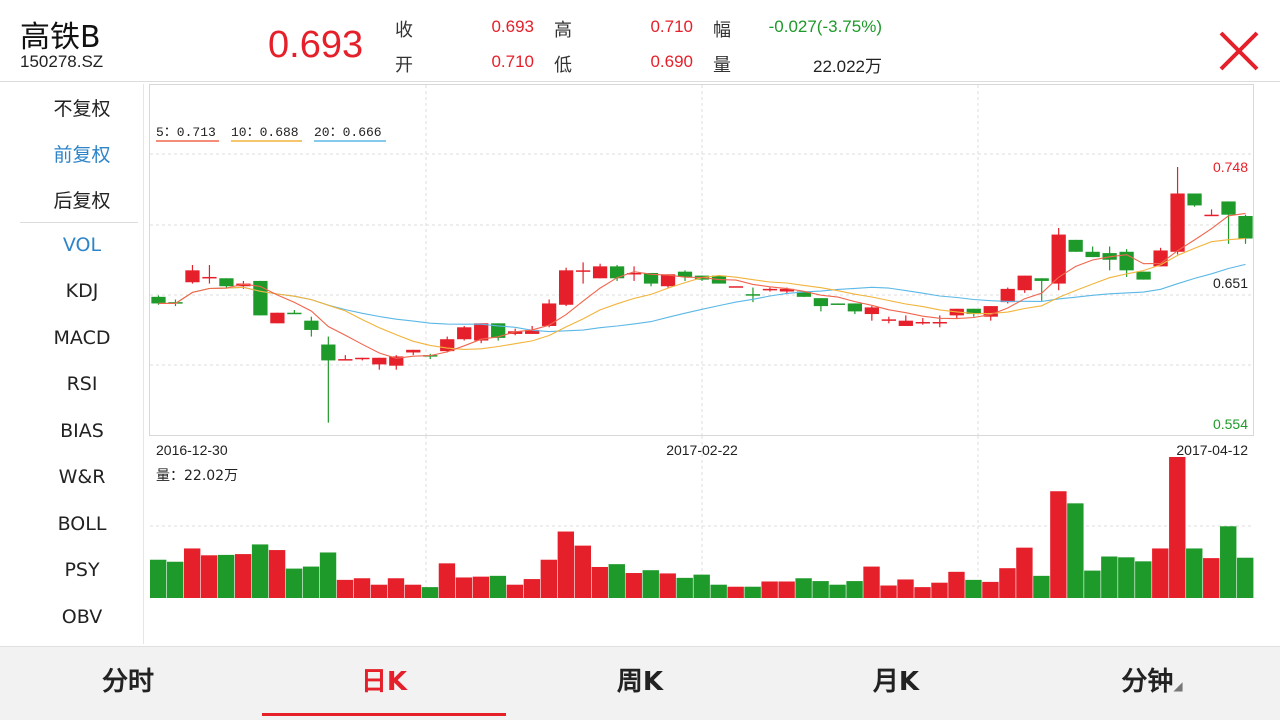 This screenshot has height=721, width=1280. What do you see at coordinates (82, 477) in the screenshot?
I see `indicator-wr: W&R` at bounding box center [82, 477].